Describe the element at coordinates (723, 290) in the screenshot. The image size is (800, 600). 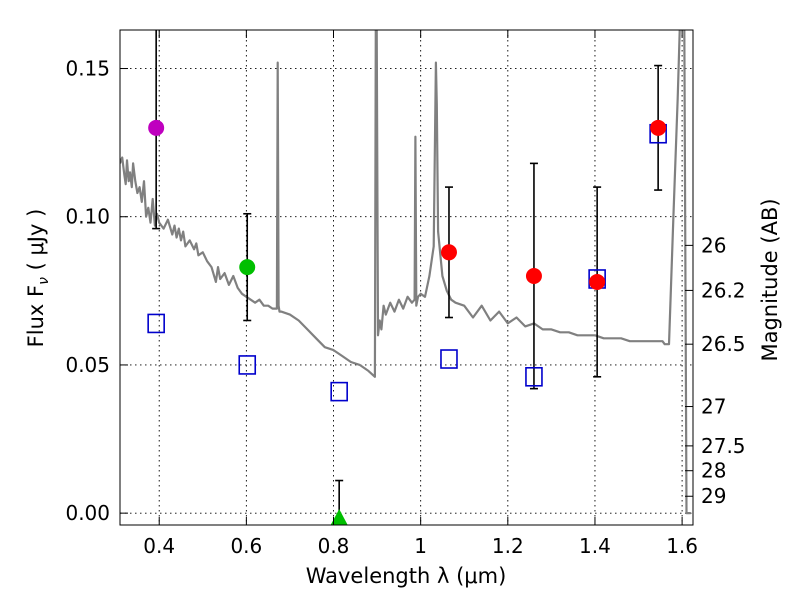
I see `mag-tick-label: 26.2` at that location.